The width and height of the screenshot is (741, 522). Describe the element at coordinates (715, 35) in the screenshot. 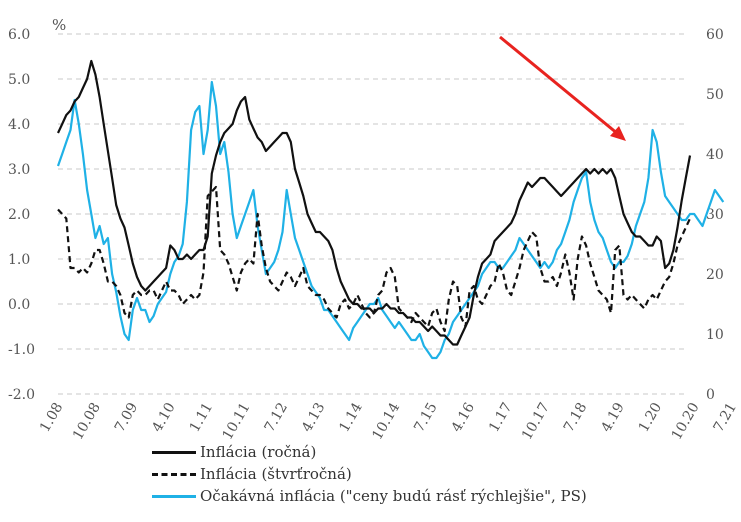

I see `right-tick-label: 60` at that location.